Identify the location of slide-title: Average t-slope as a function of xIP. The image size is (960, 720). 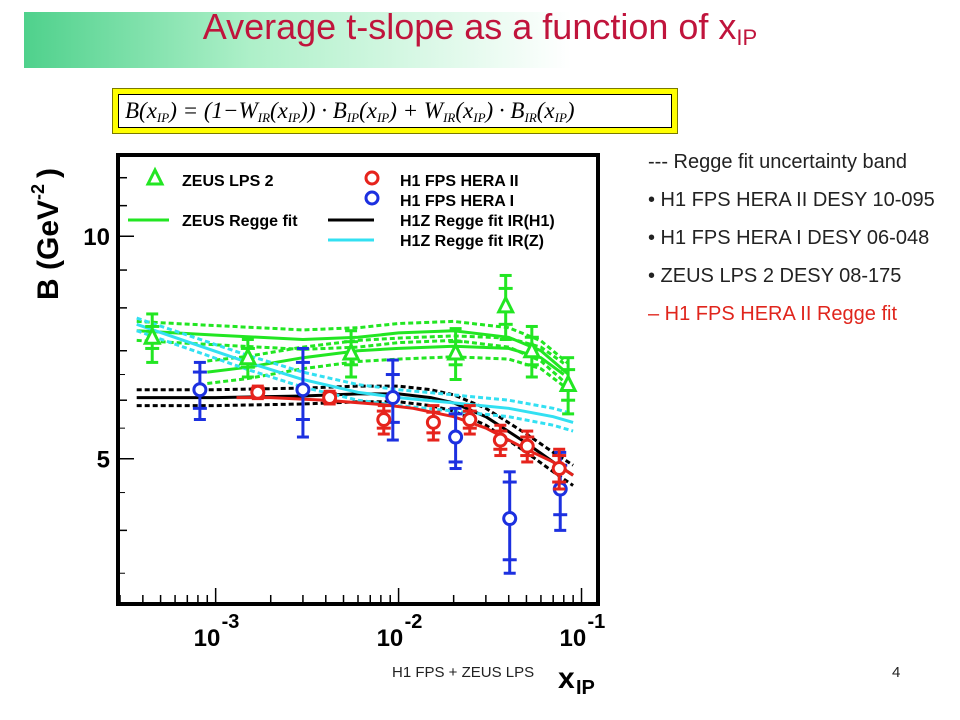
(480, 28).